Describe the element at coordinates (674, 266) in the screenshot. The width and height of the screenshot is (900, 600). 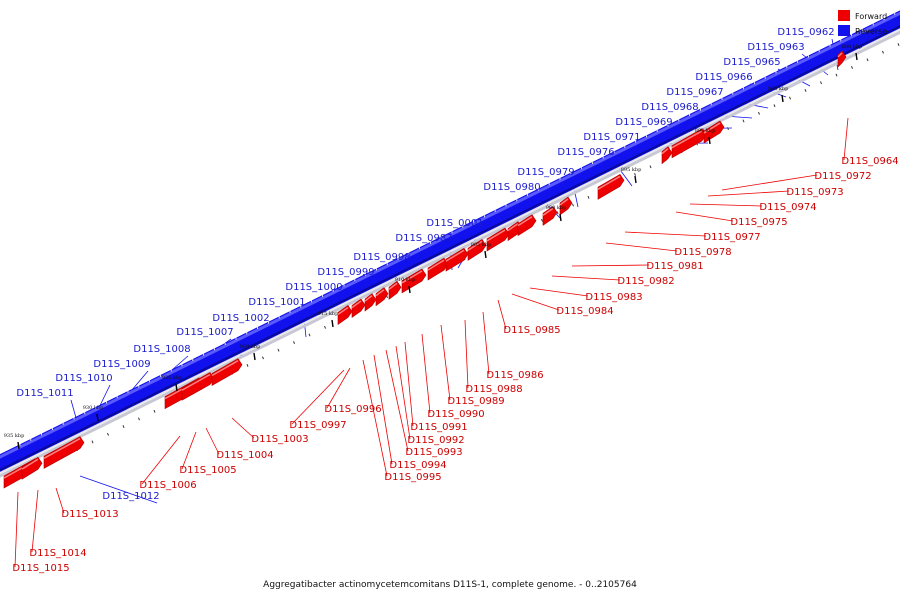
I see `forward-gene-label: D11S_0981` at that location.